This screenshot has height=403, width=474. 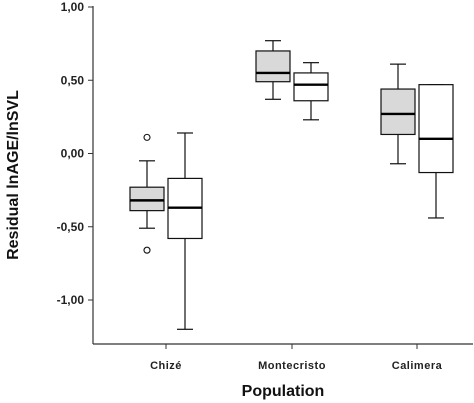 I want to click on x-ticks: Chizé Montecristo Calimera, so click(x=296, y=358).